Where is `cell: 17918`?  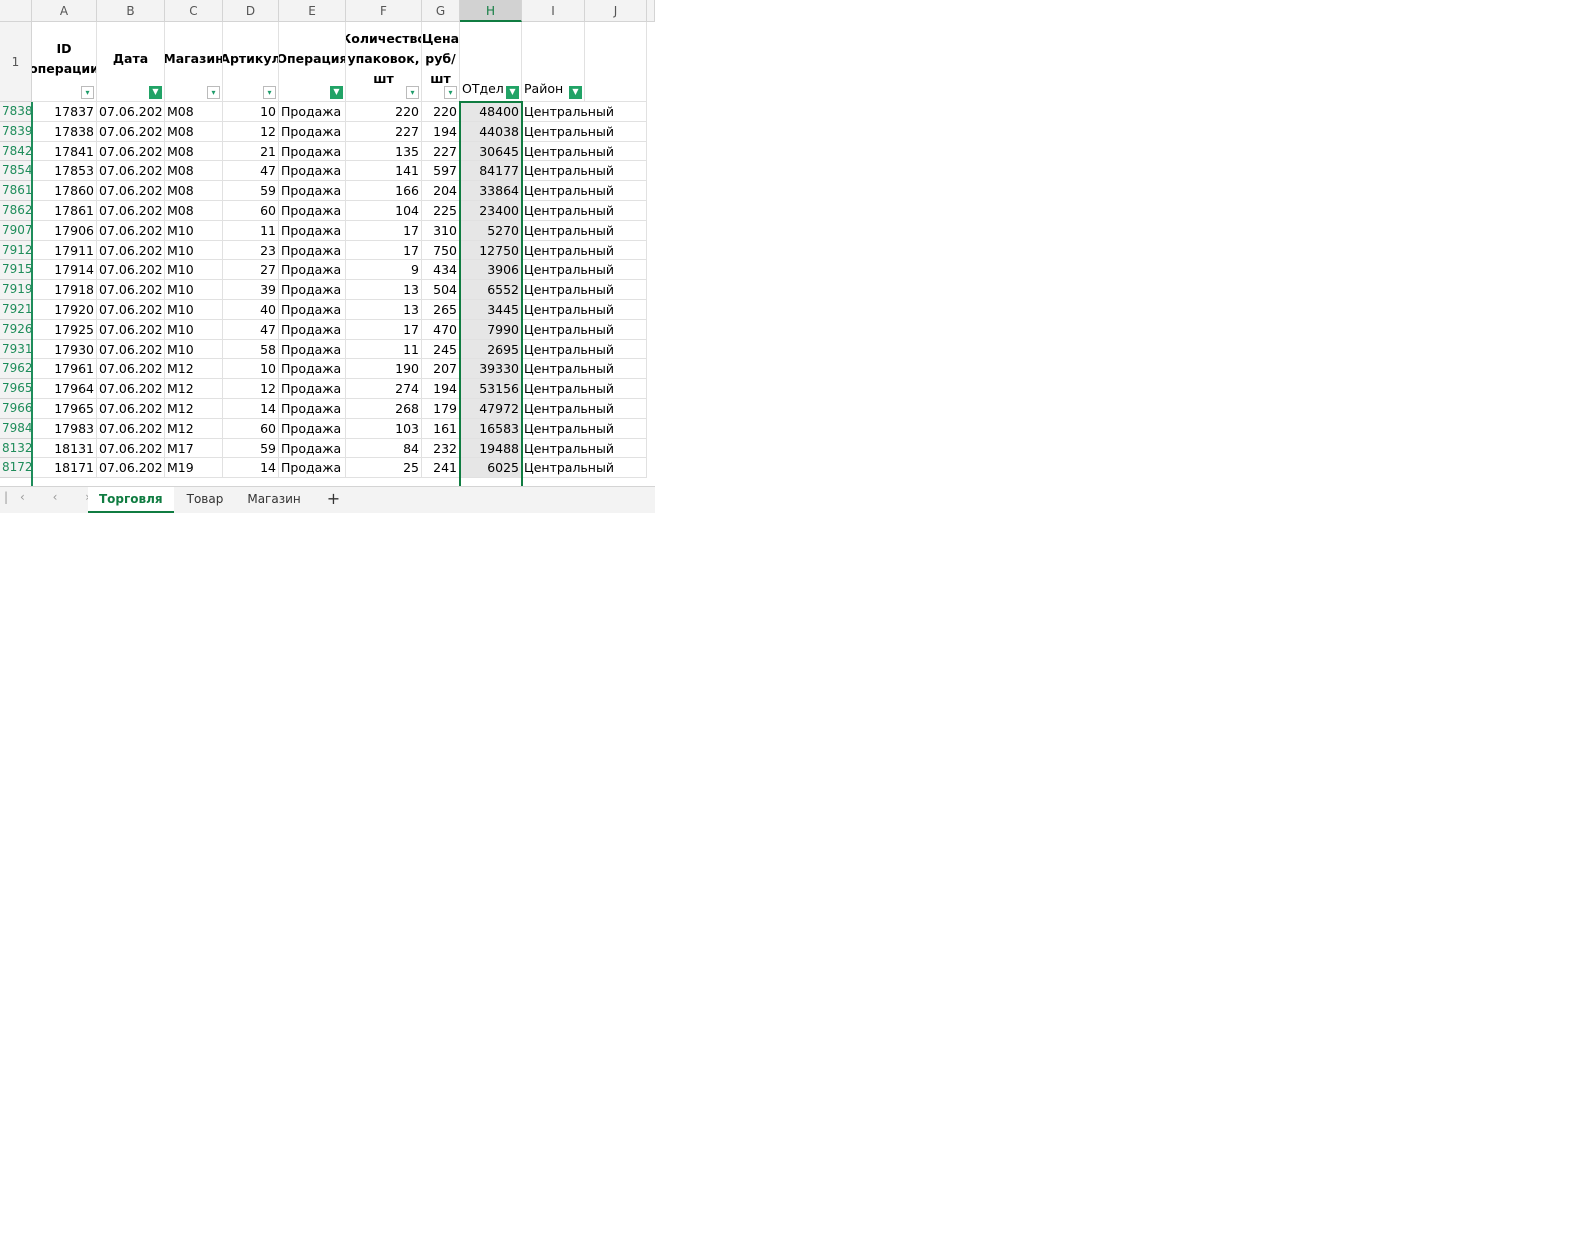
cell: 17918 is located at coordinates (64, 290).